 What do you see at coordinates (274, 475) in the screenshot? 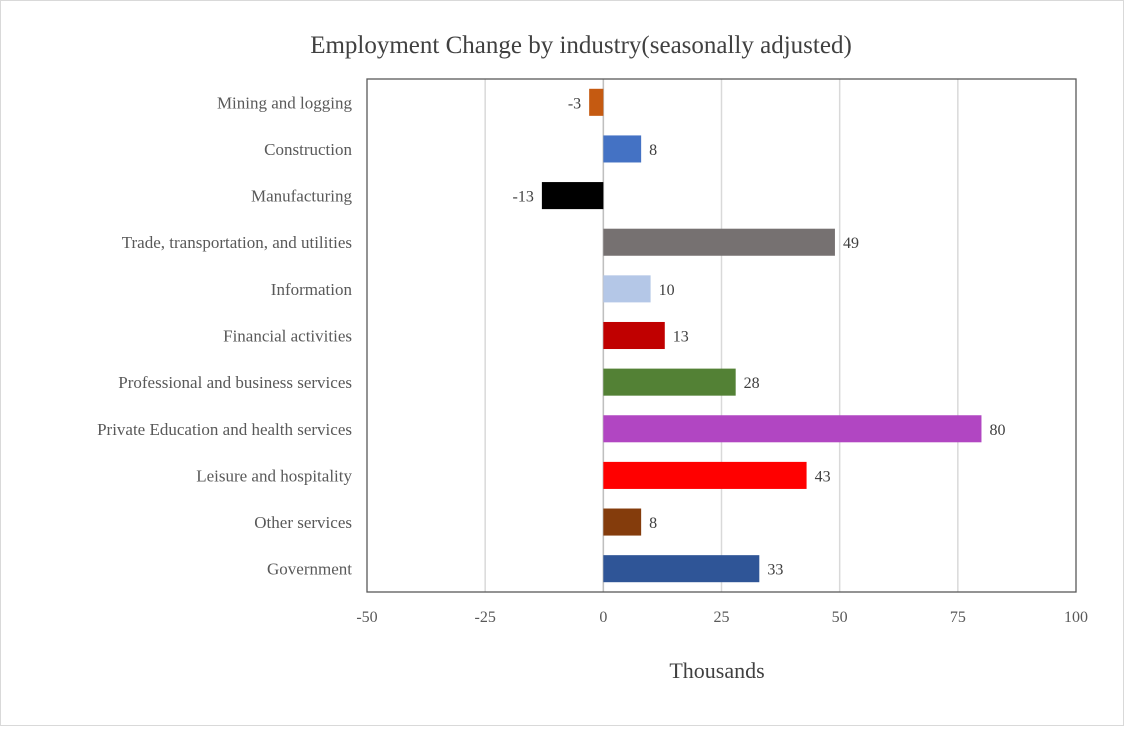
I see `category-label: Leisure and hospitality` at bounding box center [274, 475].